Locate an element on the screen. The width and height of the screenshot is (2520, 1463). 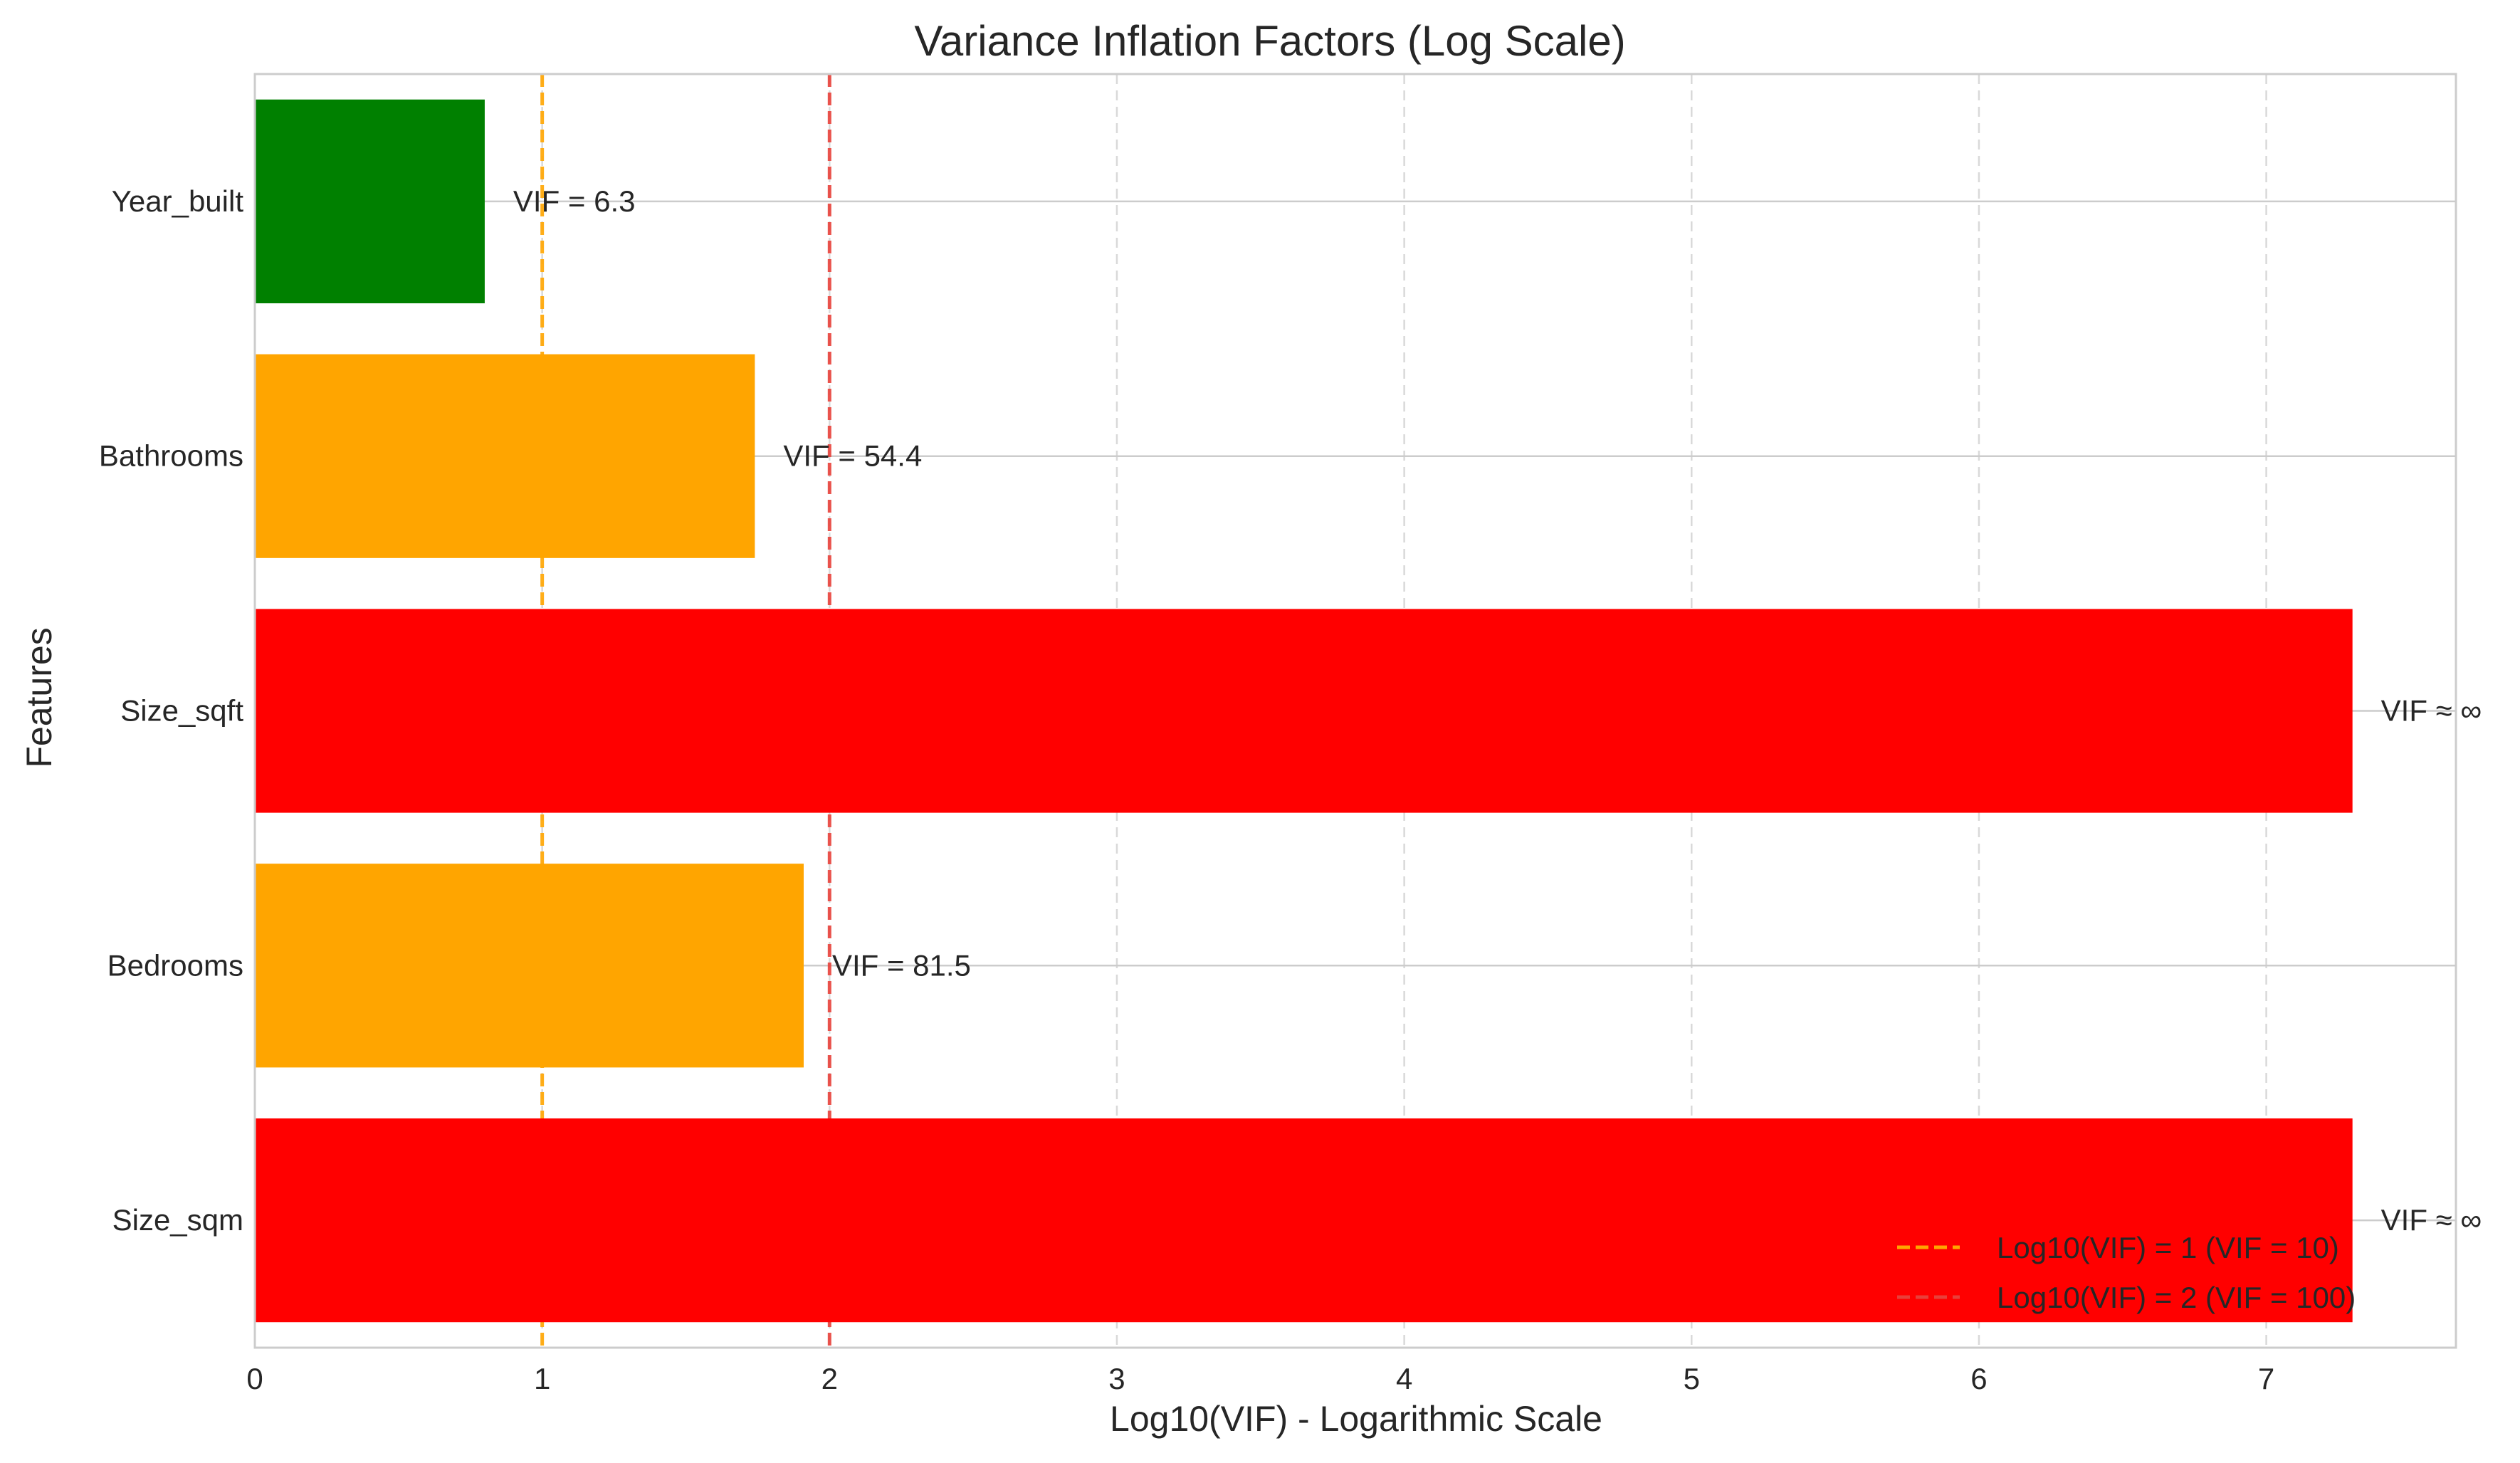
bar-bathrooms is located at coordinates (505, 456).